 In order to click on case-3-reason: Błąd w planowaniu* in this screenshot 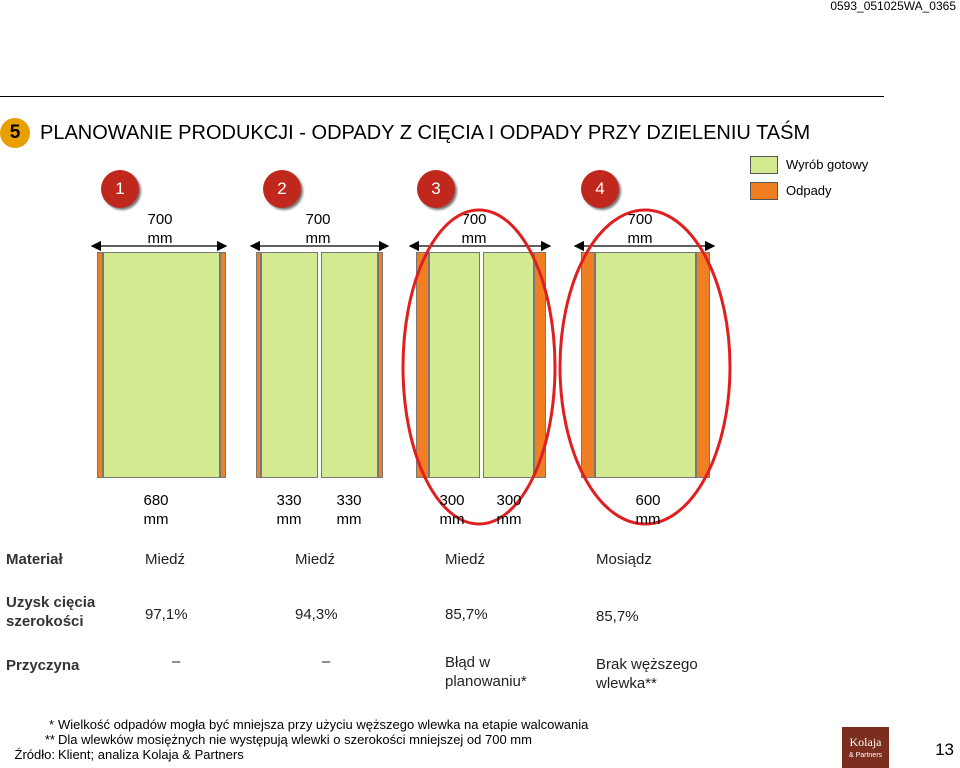, I will do `click(486, 672)`.